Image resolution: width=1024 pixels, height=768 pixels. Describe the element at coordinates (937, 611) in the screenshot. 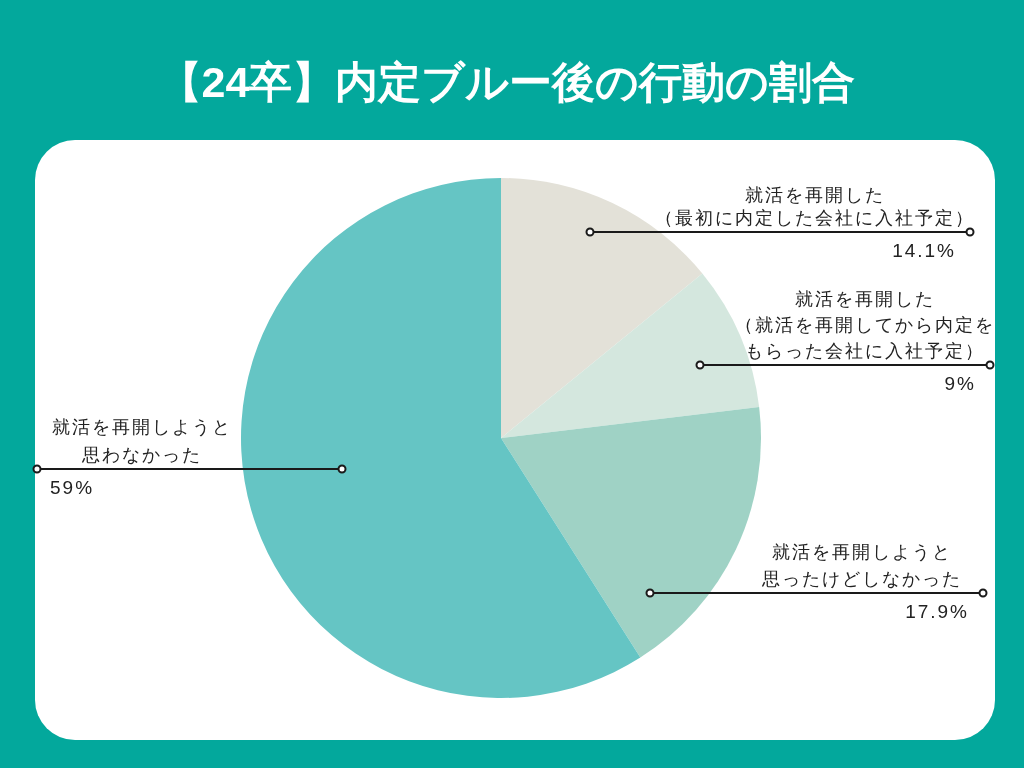

I see `data-label: 17.9%` at that location.